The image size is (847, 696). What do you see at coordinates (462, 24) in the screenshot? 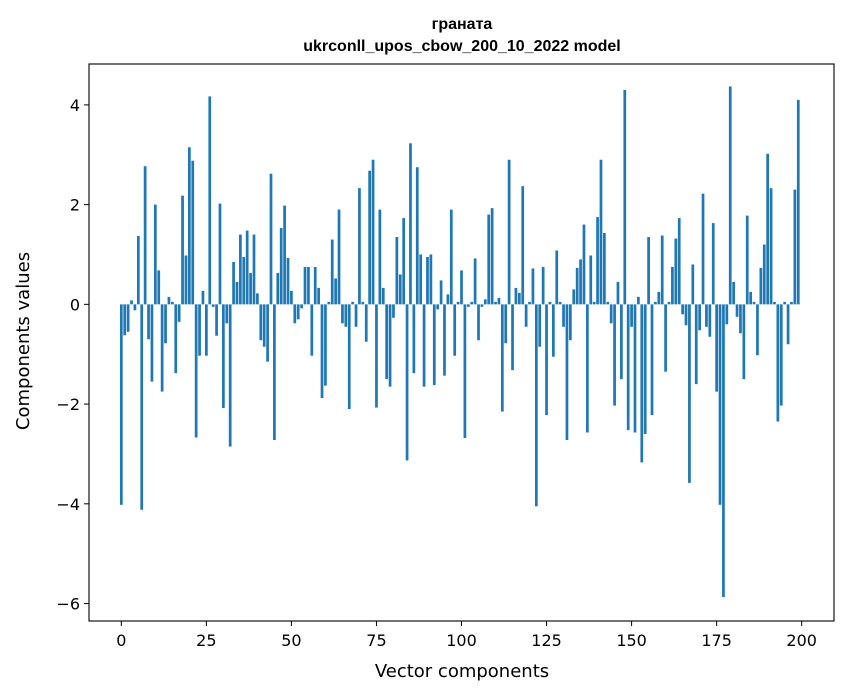
I see `chart-title: граната` at bounding box center [462, 24].